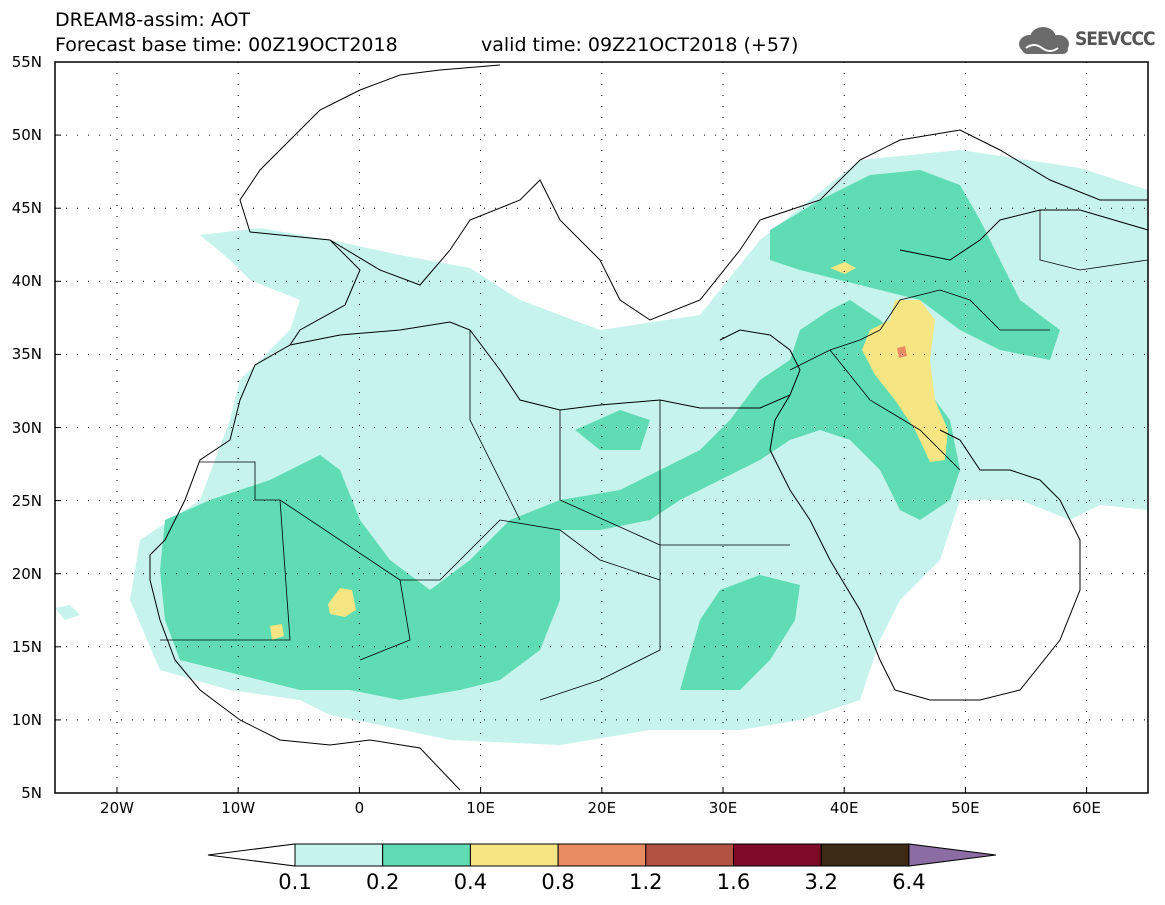 This screenshot has width=1165, height=905. Describe the element at coordinates (558, 882) in the screenshot. I see `legend-label: 0.8` at that location.